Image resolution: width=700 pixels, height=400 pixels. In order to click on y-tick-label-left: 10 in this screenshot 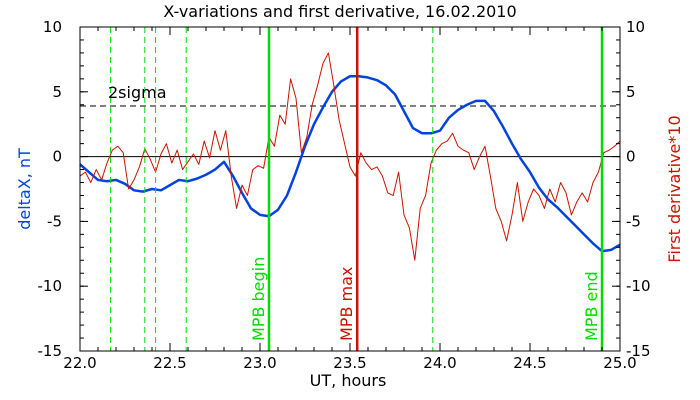, I will do `click(52, 27)`.